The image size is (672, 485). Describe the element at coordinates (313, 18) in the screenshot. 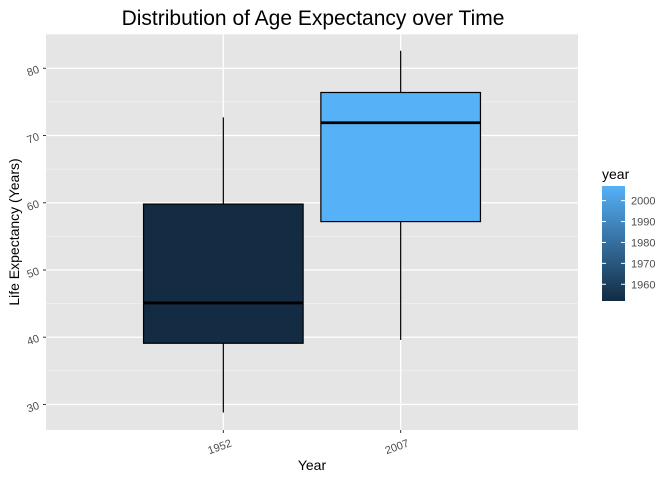

I see `chart-title: Distribution of Age Expectancy over Time` at that location.